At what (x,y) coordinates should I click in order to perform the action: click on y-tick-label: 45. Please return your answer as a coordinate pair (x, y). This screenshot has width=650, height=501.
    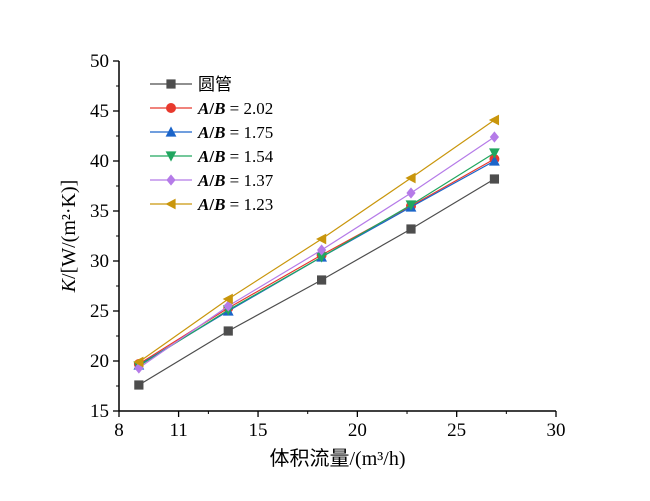
    Looking at the image, I should click on (99, 111).